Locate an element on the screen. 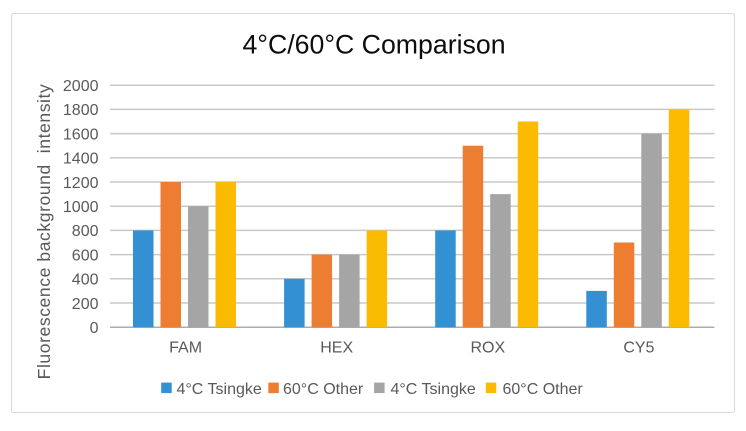 The width and height of the screenshot is (746, 431). svg-text: 600 is located at coordinates (85, 255).